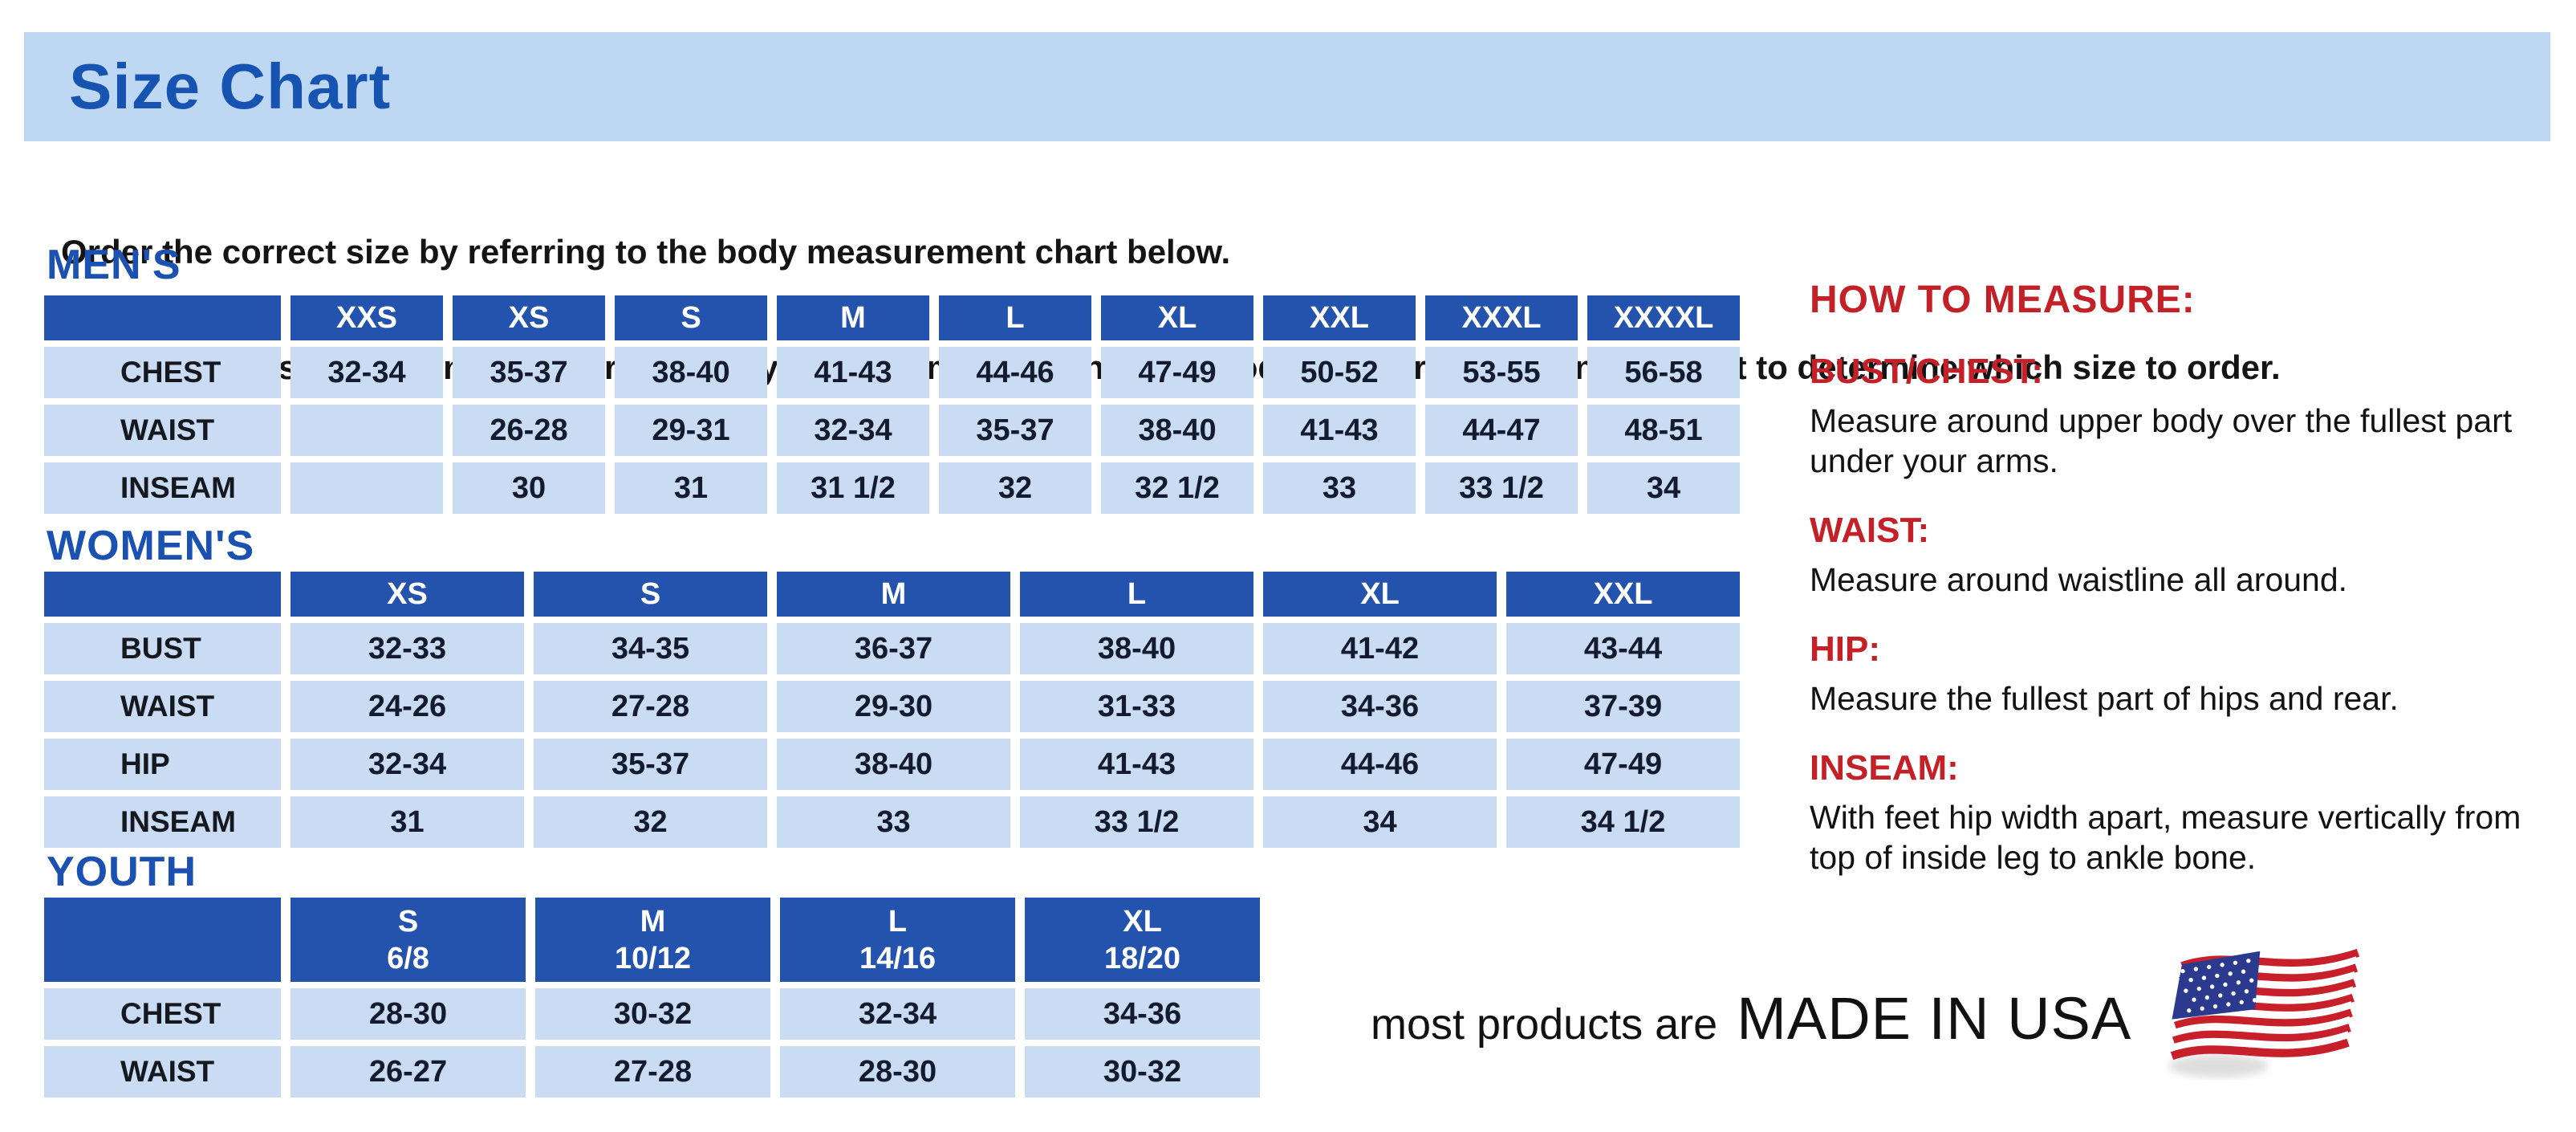 The width and height of the screenshot is (2576, 1132). Describe the element at coordinates (163, 648) in the screenshot. I see `row-label: BUST` at that location.